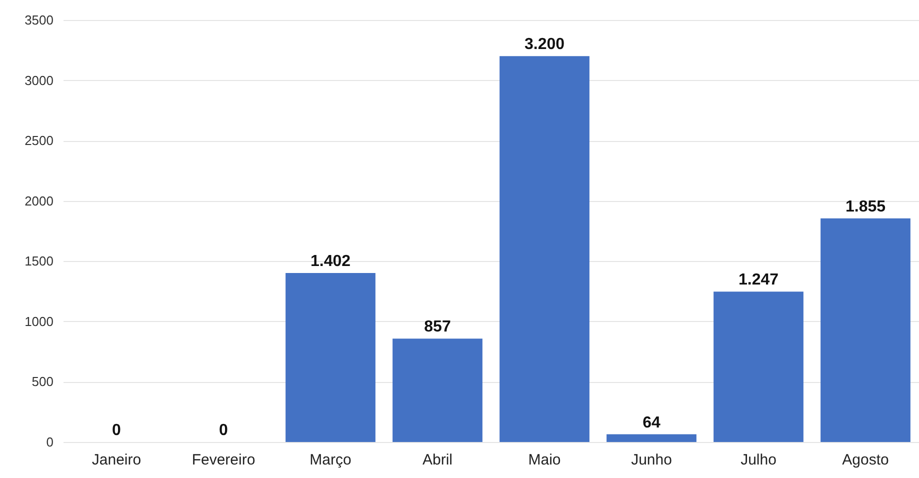 This screenshot has width=919, height=478. What do you see at coordinates (117, 460) in the screenshot?
I see `x-tick-label: Janeiro` at bounding box center [117, 460].